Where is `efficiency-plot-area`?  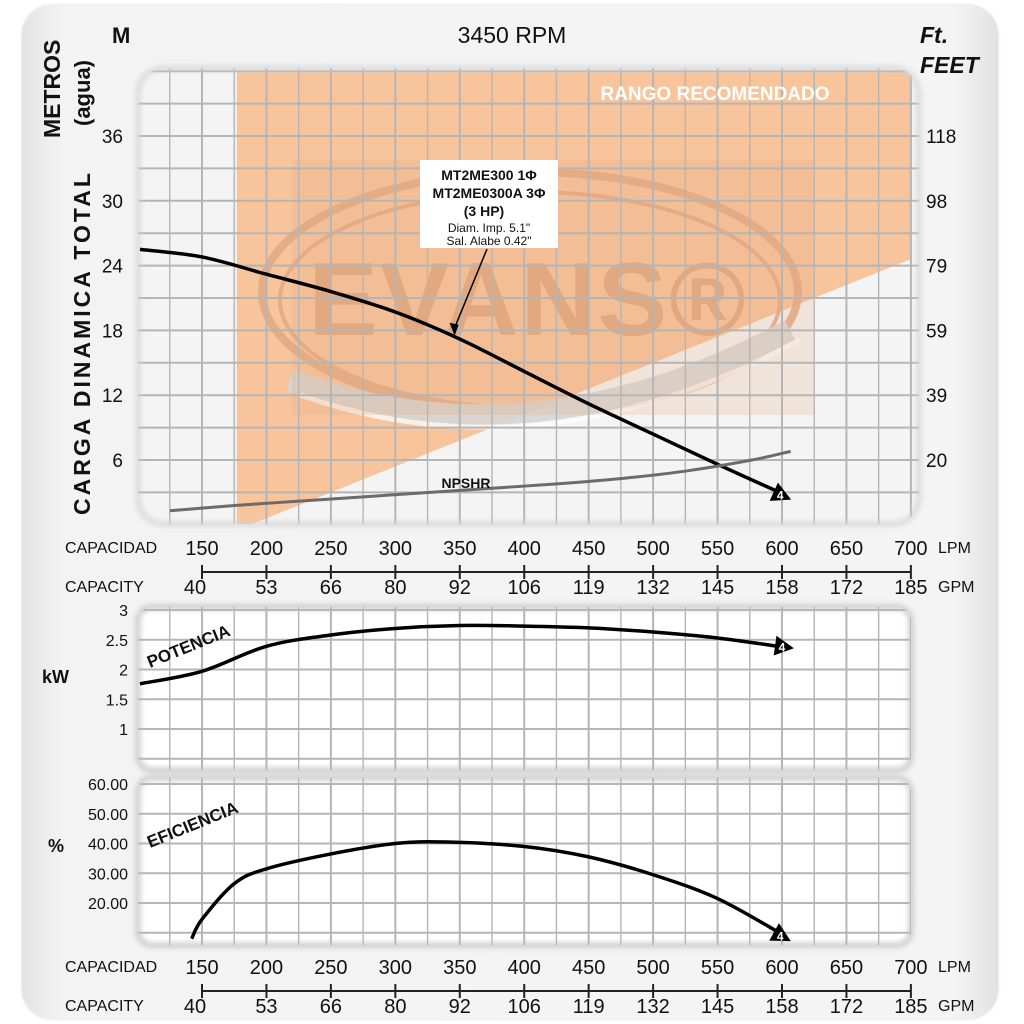 efficiency-plot-area is located at coordinates (524, 861).